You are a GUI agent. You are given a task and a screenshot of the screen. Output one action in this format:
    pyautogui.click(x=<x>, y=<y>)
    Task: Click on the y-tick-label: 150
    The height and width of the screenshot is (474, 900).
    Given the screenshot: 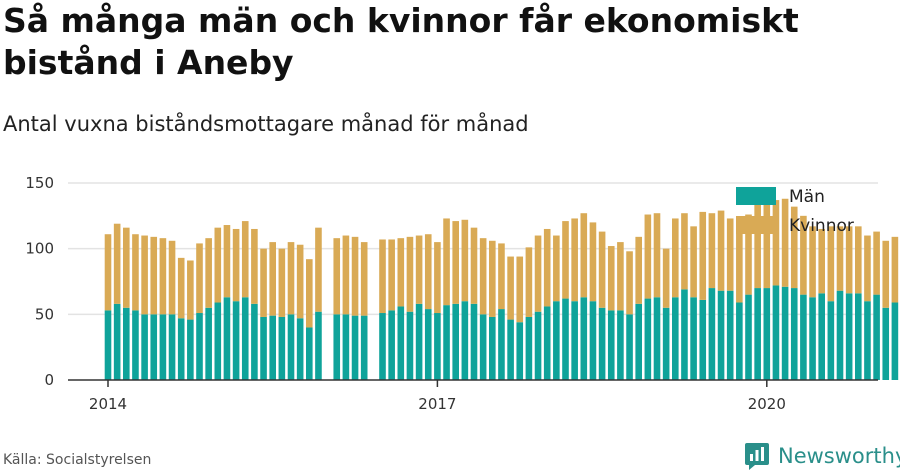 What is the action you would take?
    pyautogui.click(x=39, y=183)
    